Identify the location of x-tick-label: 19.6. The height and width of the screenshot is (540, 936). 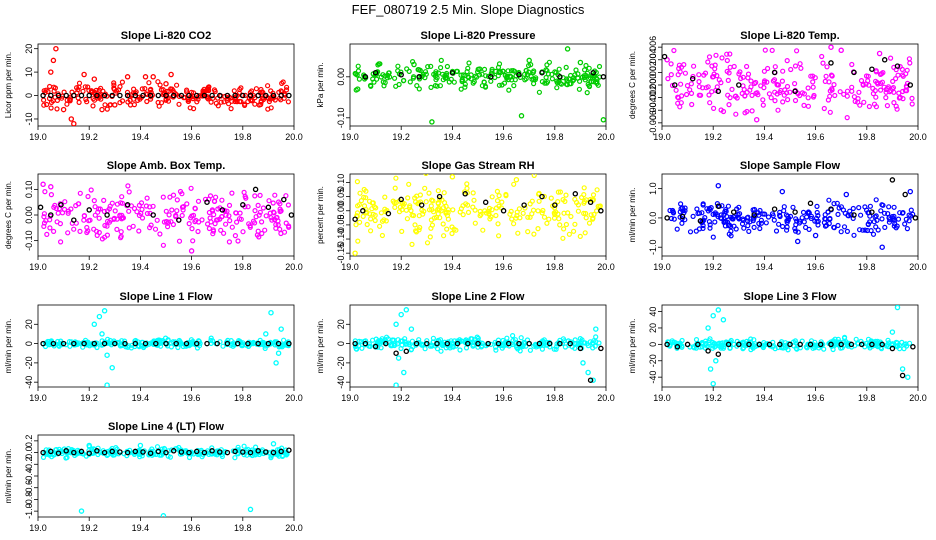
(192, 137).